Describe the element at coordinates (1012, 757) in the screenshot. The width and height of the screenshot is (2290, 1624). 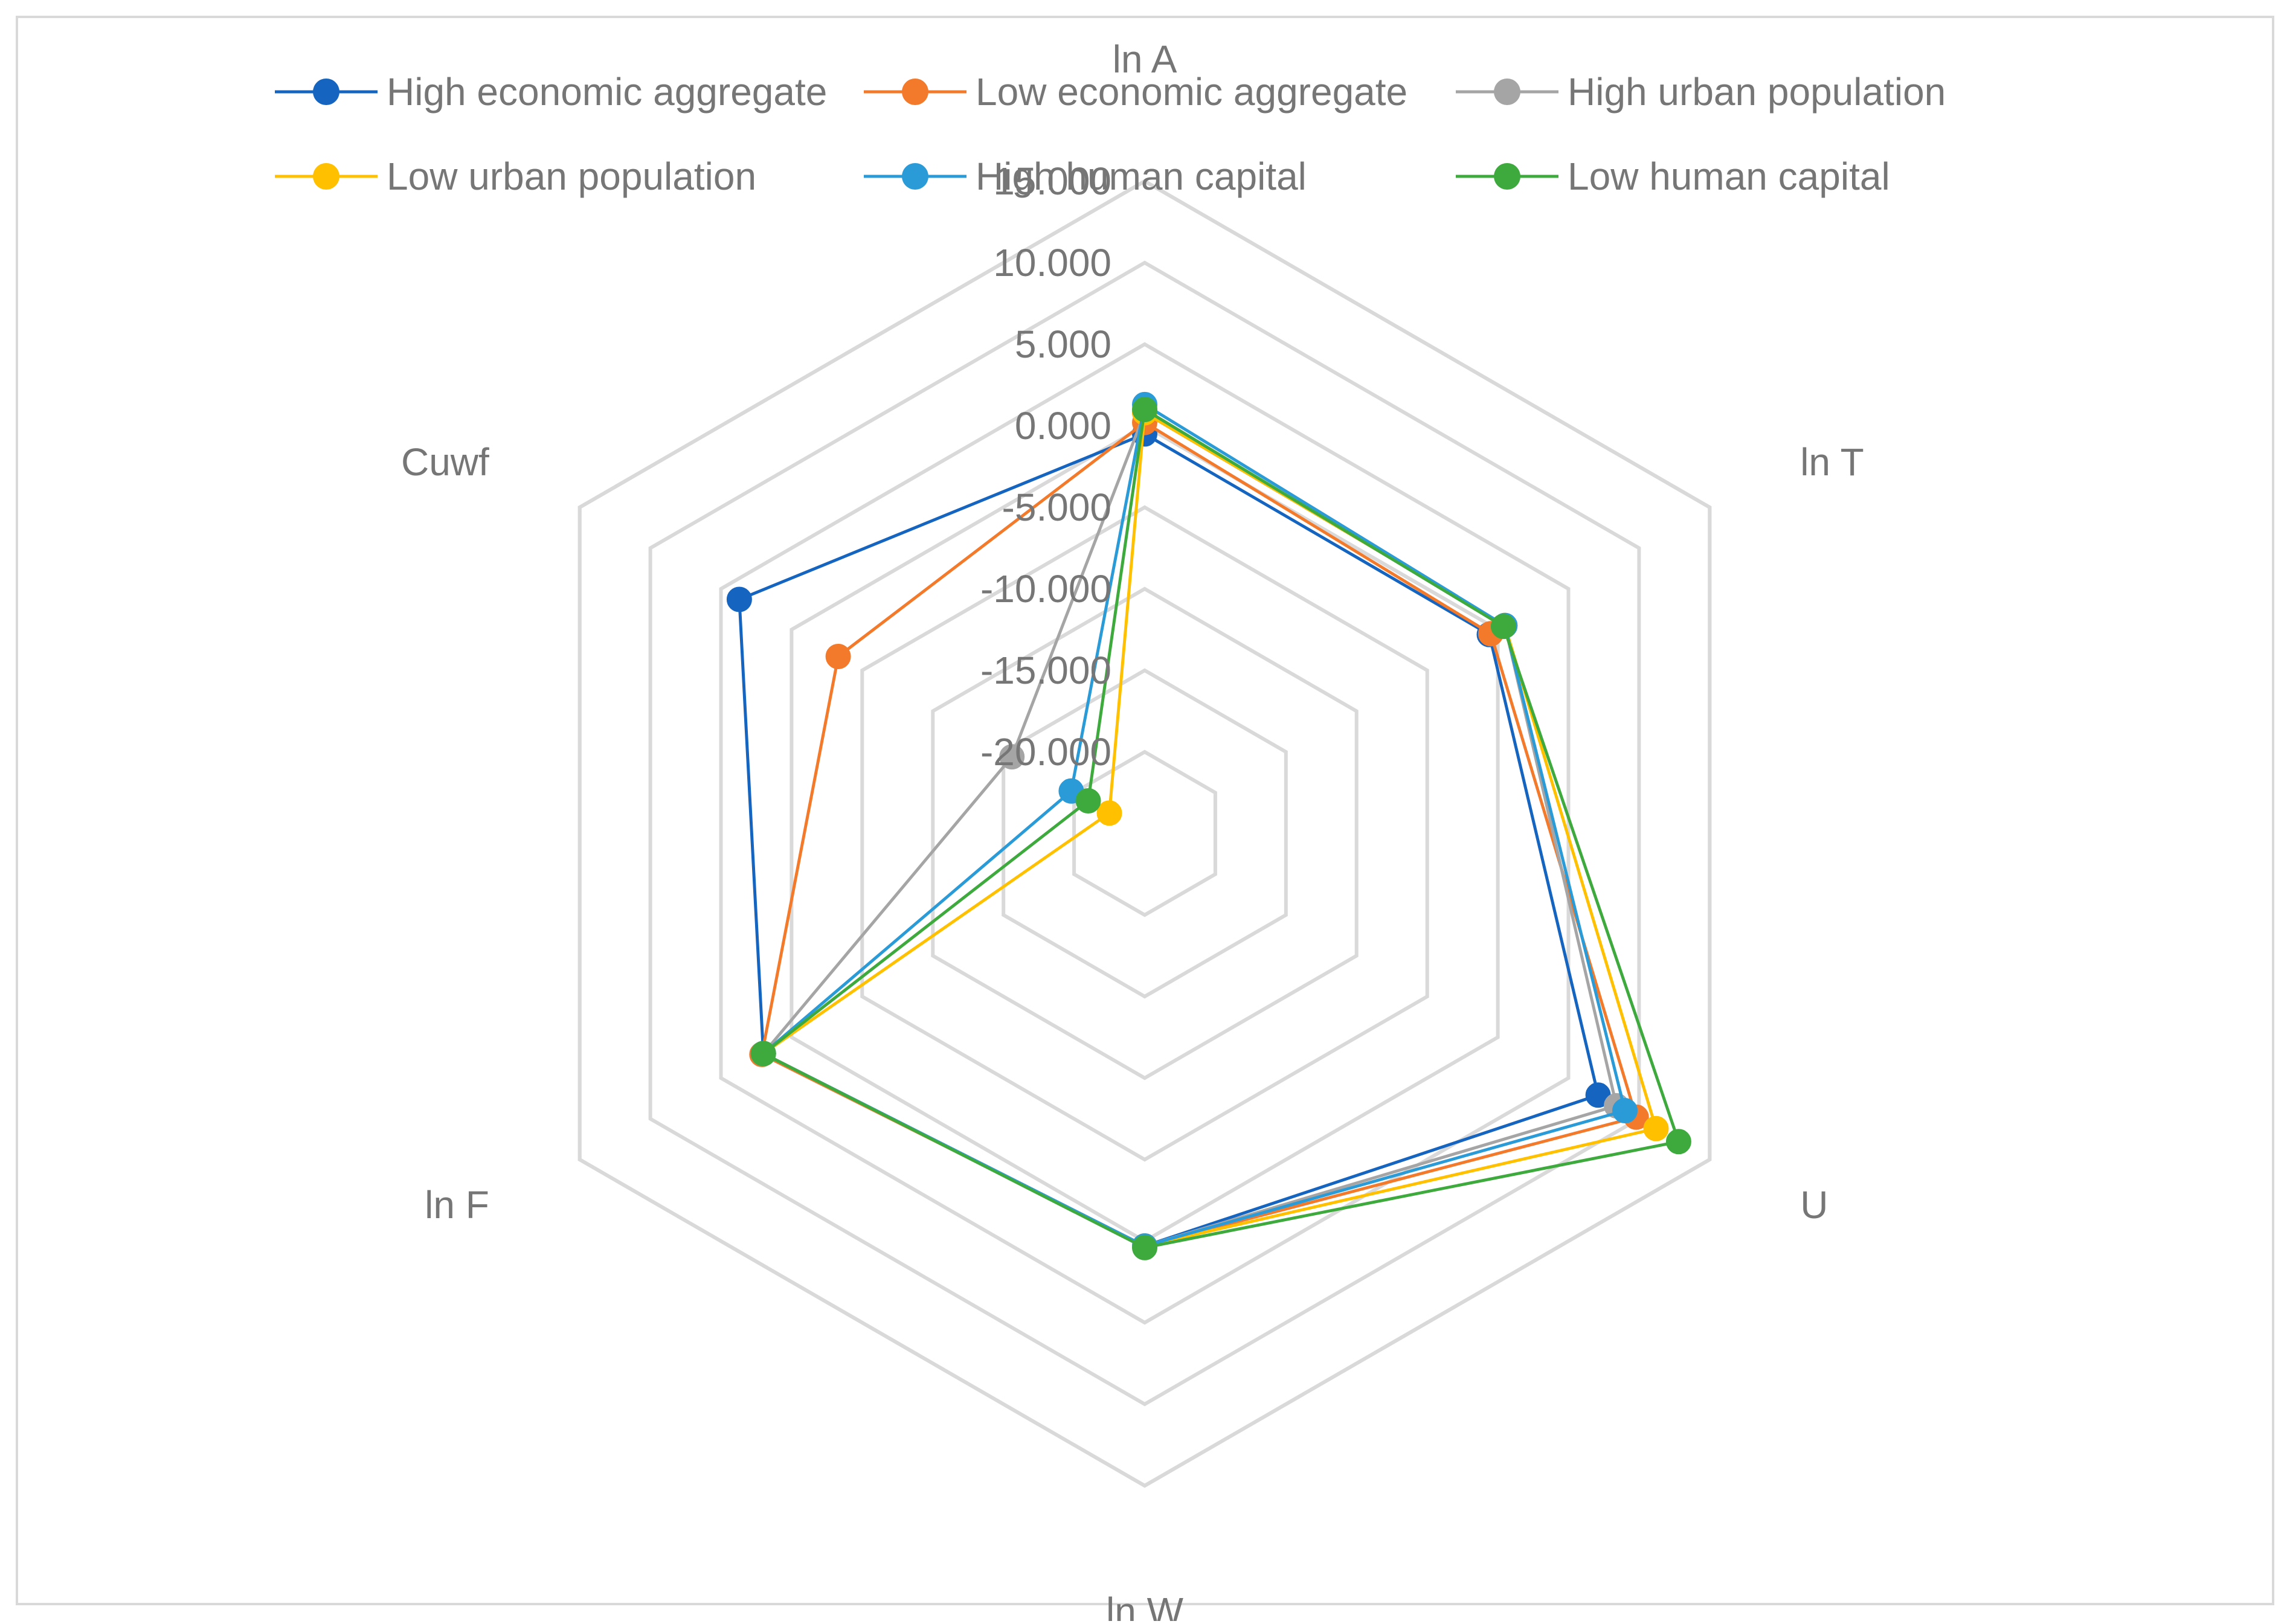
I see `point-high-urban-population-cuwf` at that location.